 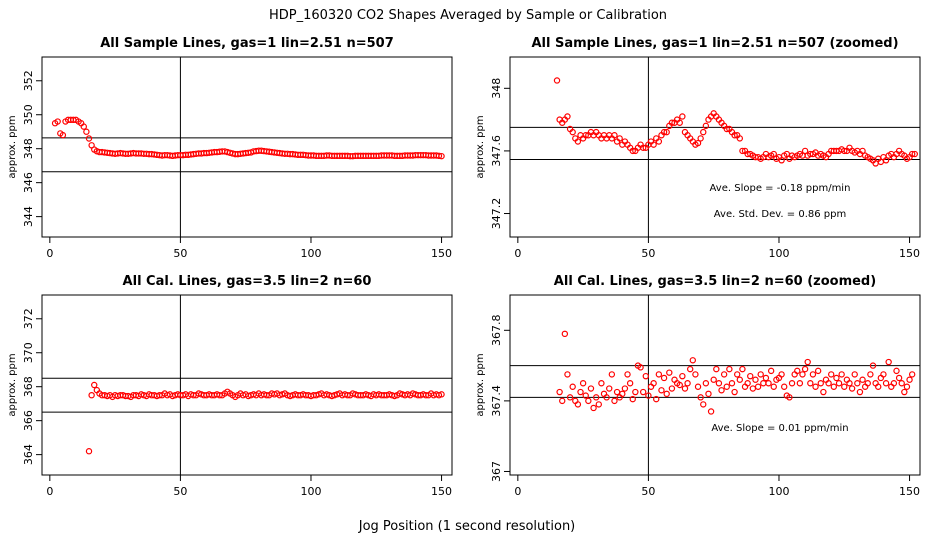 What do you see at coordinates (496, 214) in the screenshot?
I see `y-tick-label: 347.2` at bounding box center [496, 214].